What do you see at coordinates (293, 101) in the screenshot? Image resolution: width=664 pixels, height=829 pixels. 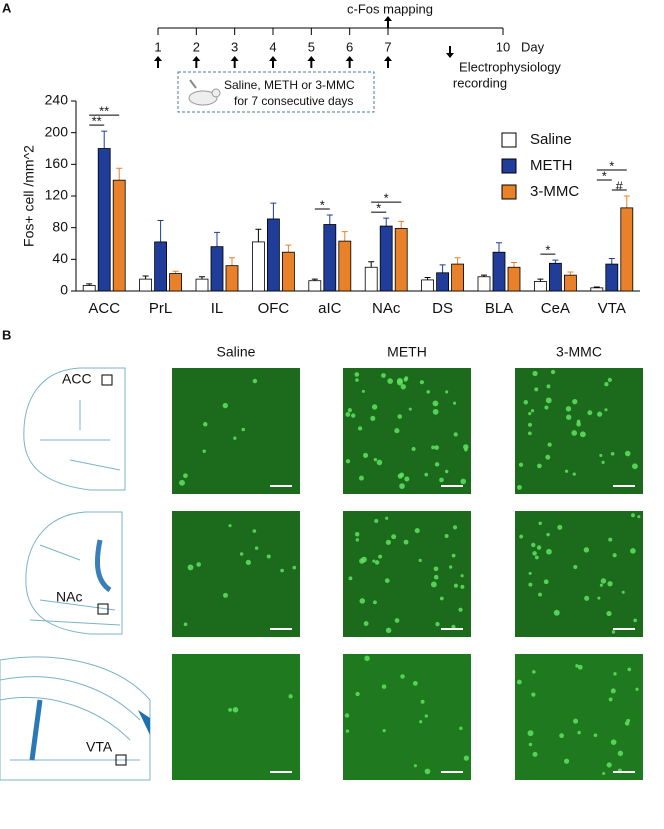 I see `treatment-text: for 7 consecutive days` at bounding box center [293, 101].